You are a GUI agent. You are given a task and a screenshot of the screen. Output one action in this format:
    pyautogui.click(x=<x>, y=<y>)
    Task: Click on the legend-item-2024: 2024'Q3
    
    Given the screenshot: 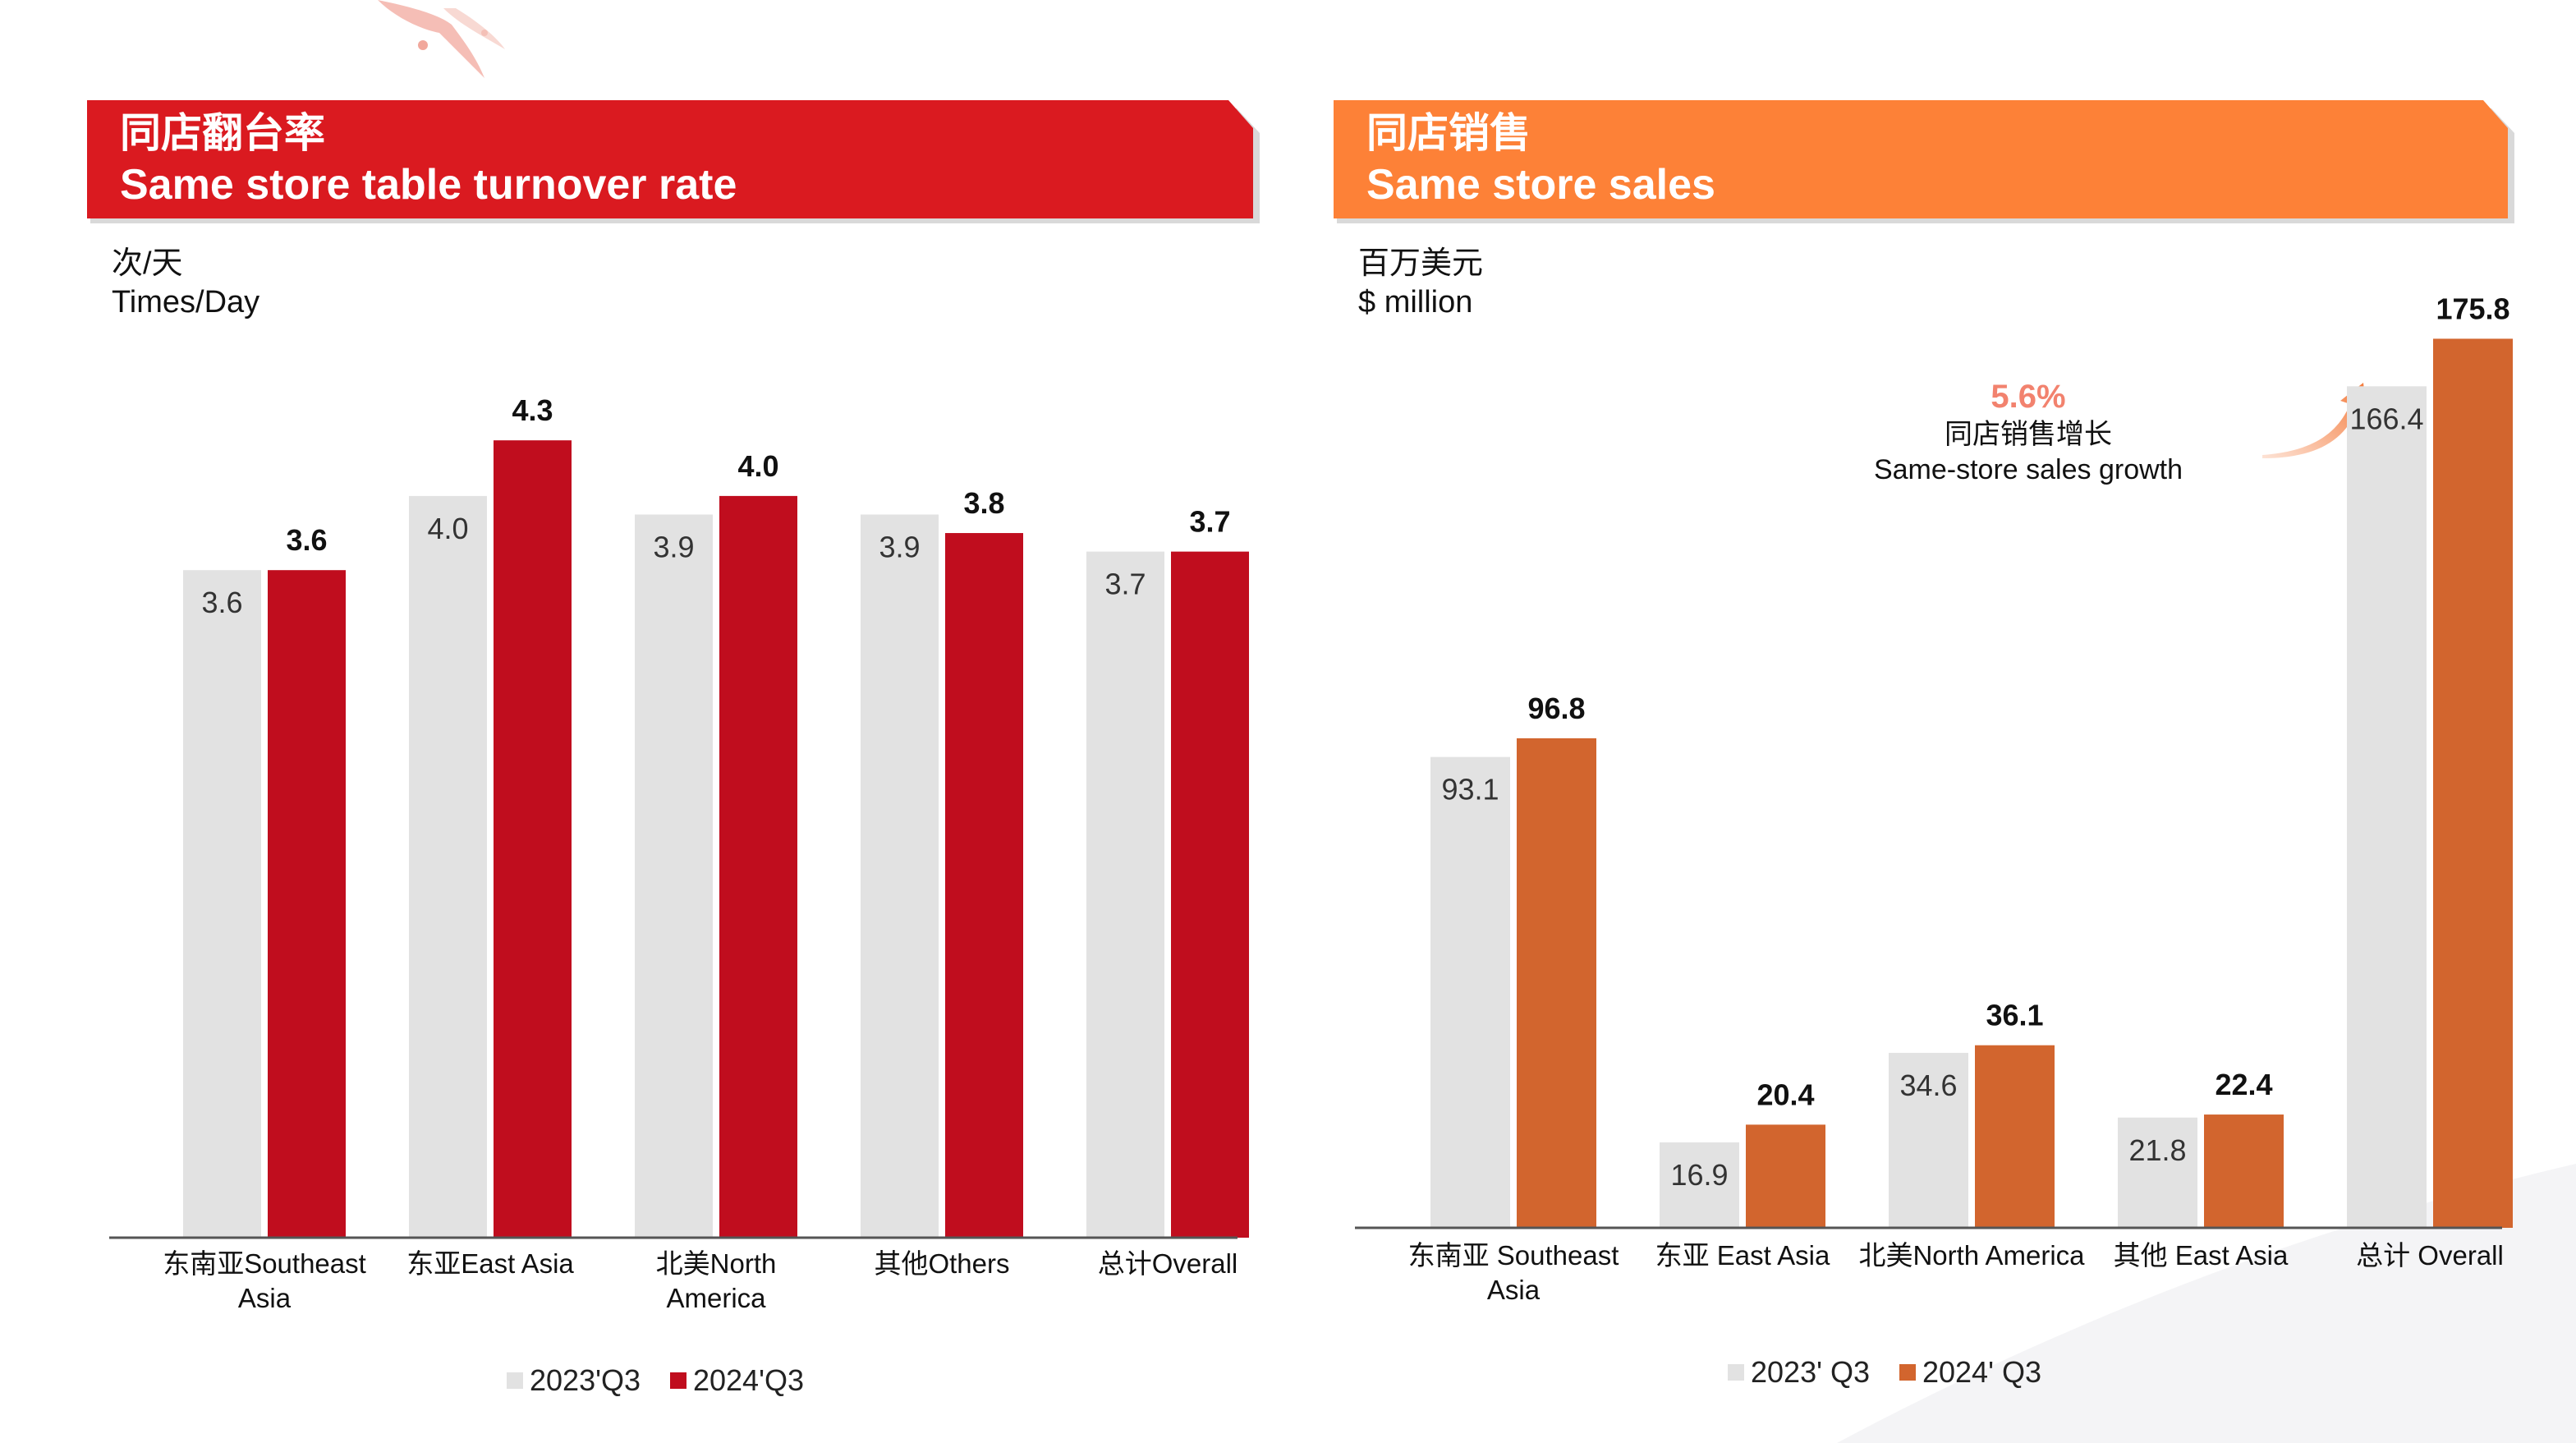 What is the action you would take?
    pyautogui.click(x=736, y=1380)
    